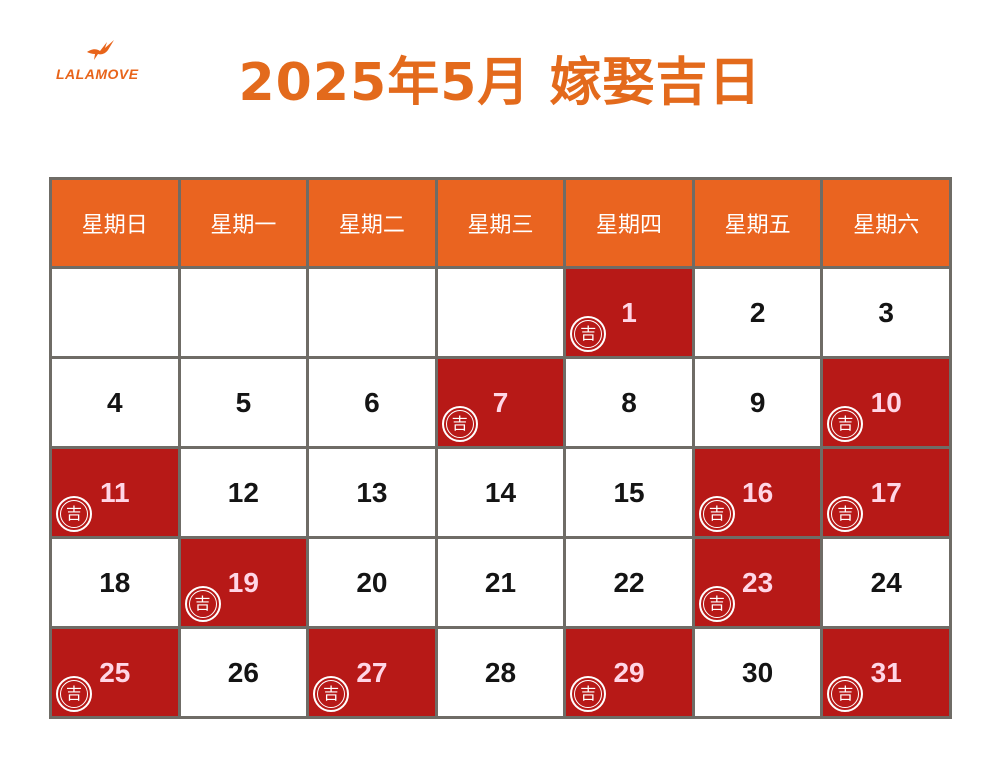  I want to click on day-number: 7, so click(500, 402).